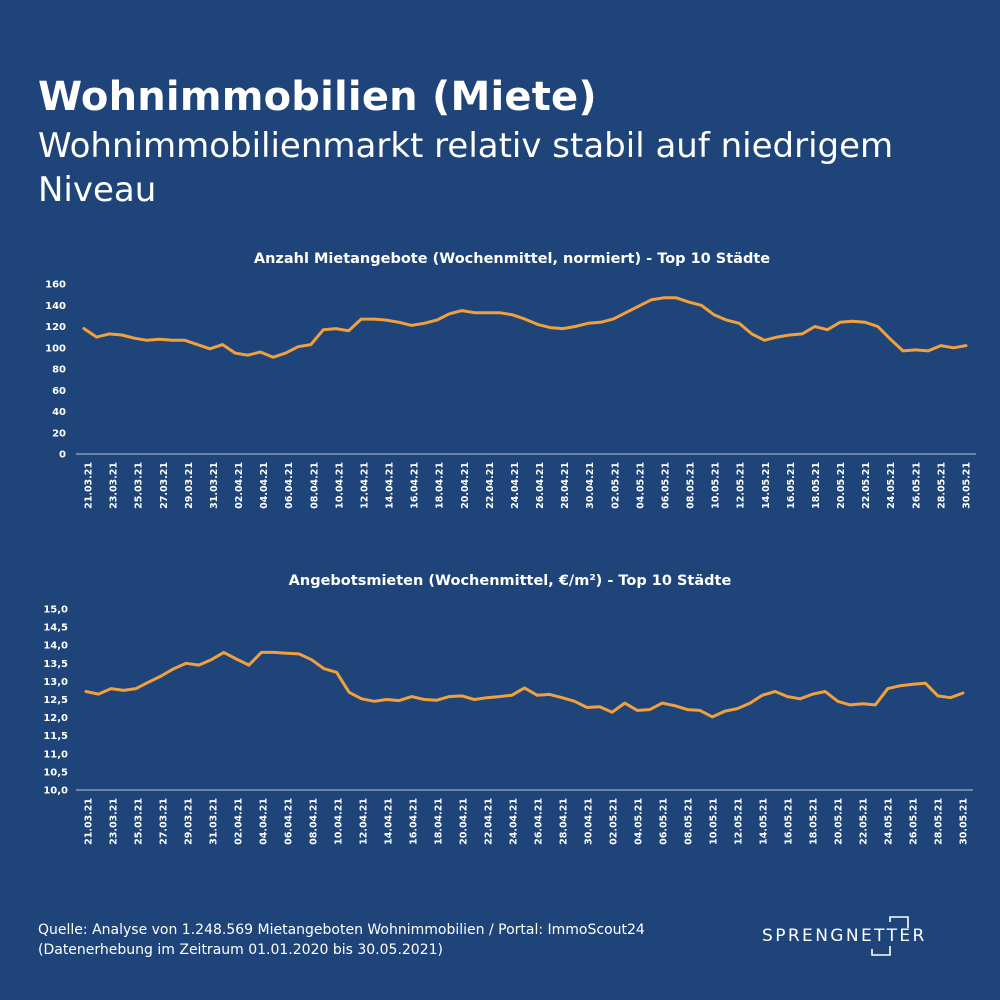 The height and width of the screenshot is (1000, 1000). I want to click on y-tick-label: 20, so click(59, 433).